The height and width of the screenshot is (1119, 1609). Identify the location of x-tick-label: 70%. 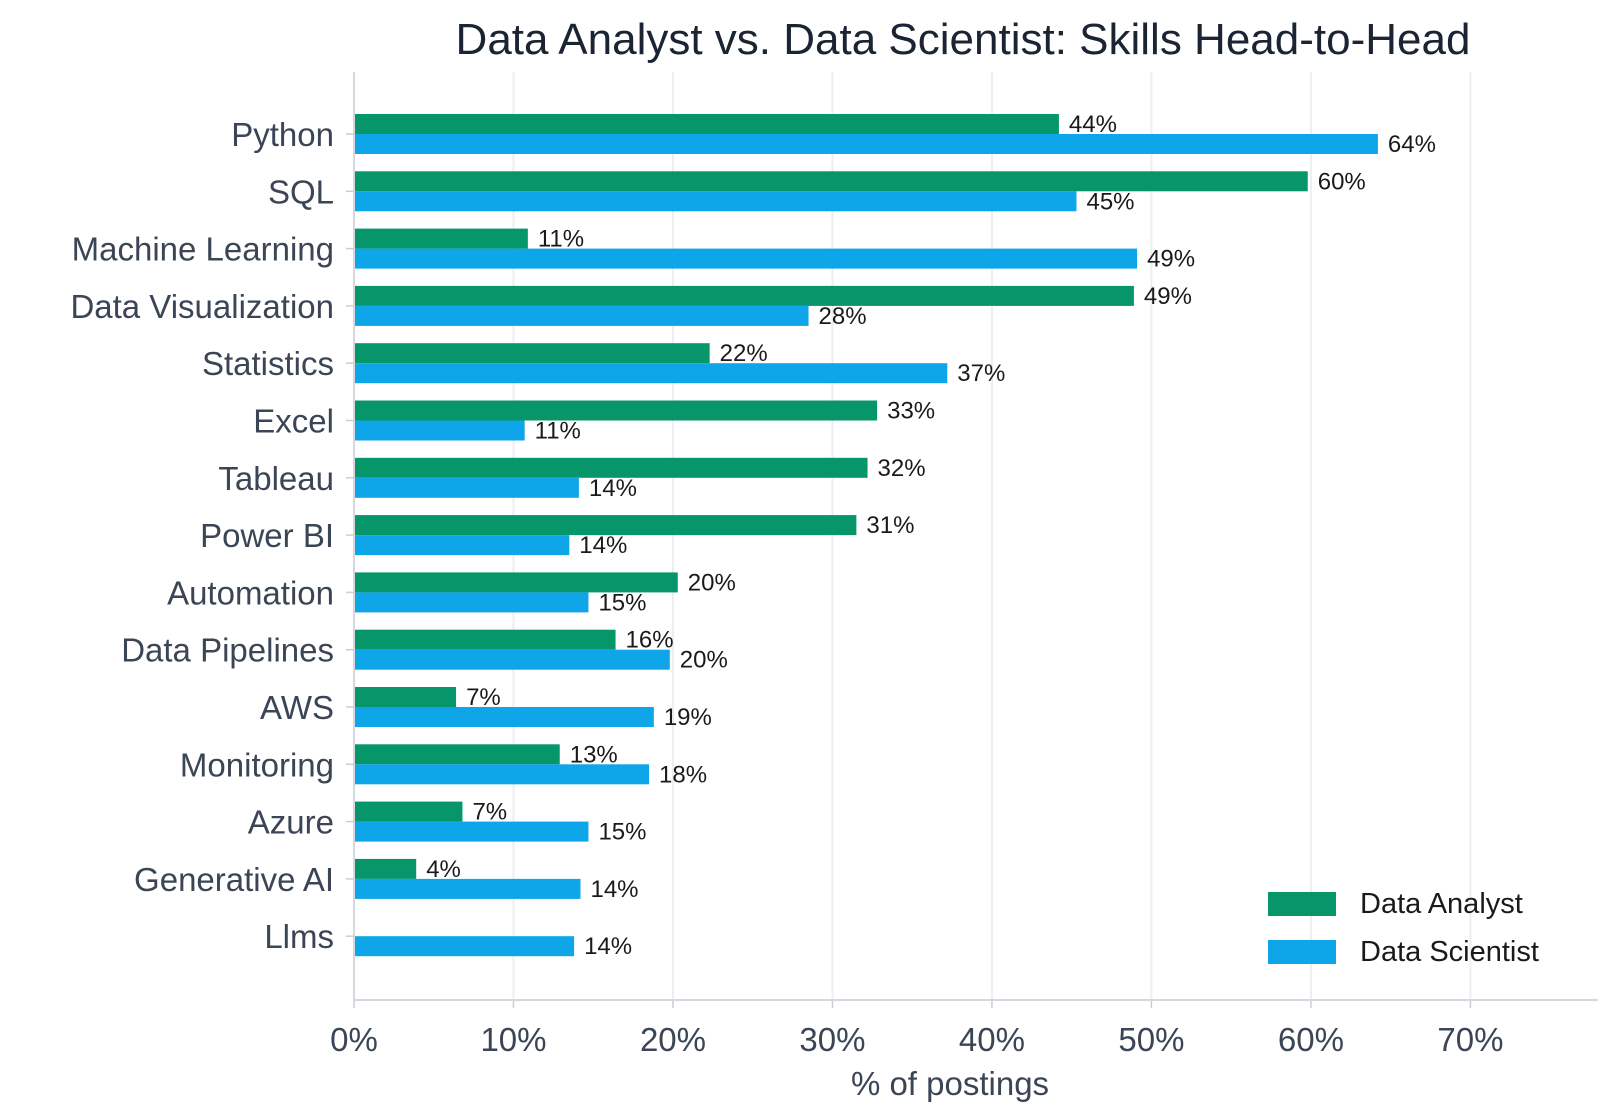
(1470, 1039).